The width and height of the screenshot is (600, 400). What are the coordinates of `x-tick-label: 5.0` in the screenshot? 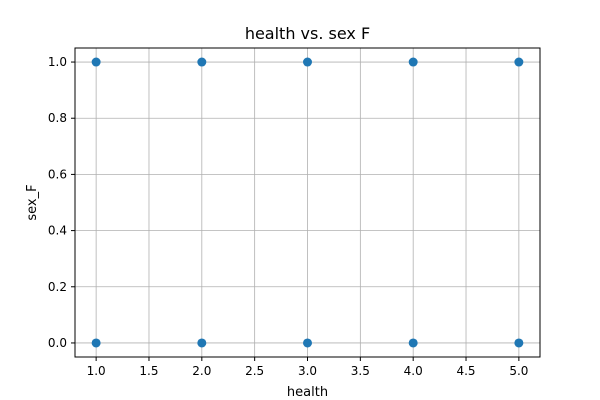 It's located at (518, 371).